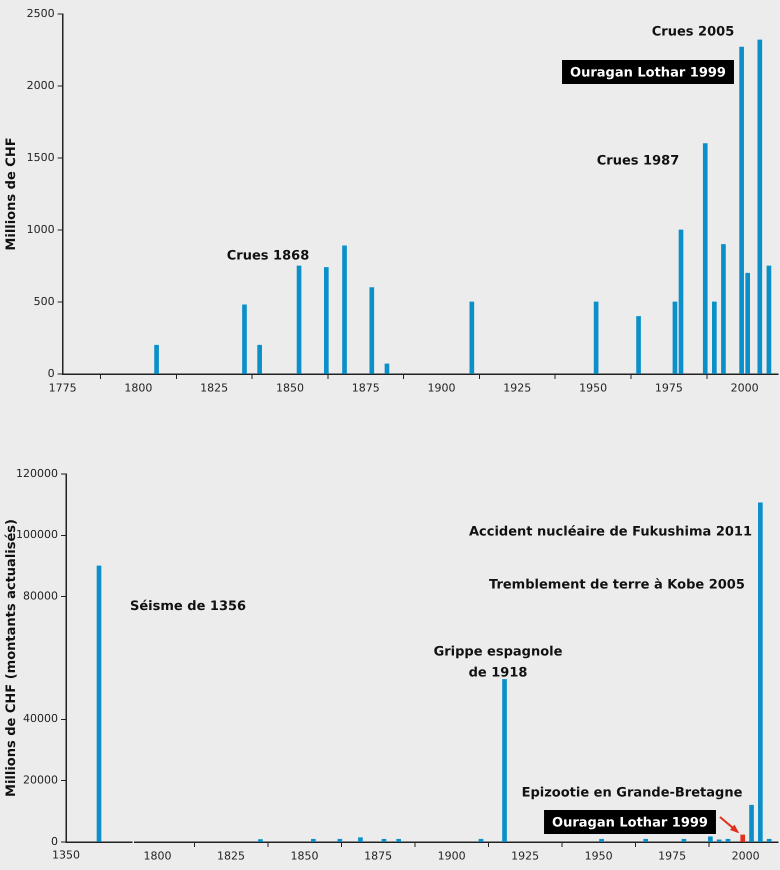  Describe the element at coordinates (693, 32) in the screenshot. I see `annotation: Crues 2005` at that location.